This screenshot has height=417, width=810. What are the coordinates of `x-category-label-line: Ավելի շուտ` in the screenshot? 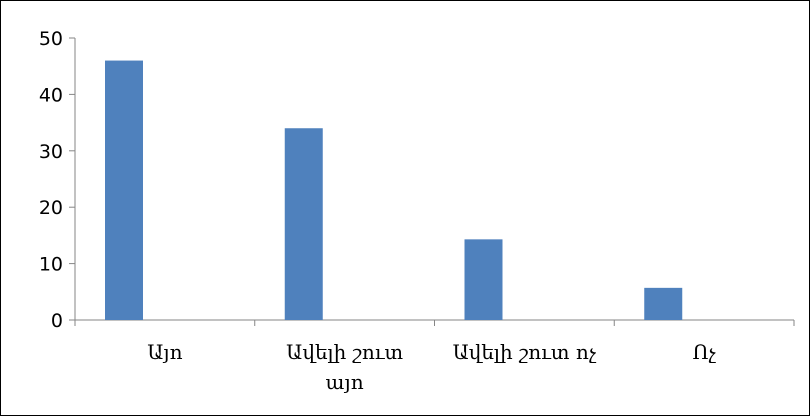 It's located at (344, 352).